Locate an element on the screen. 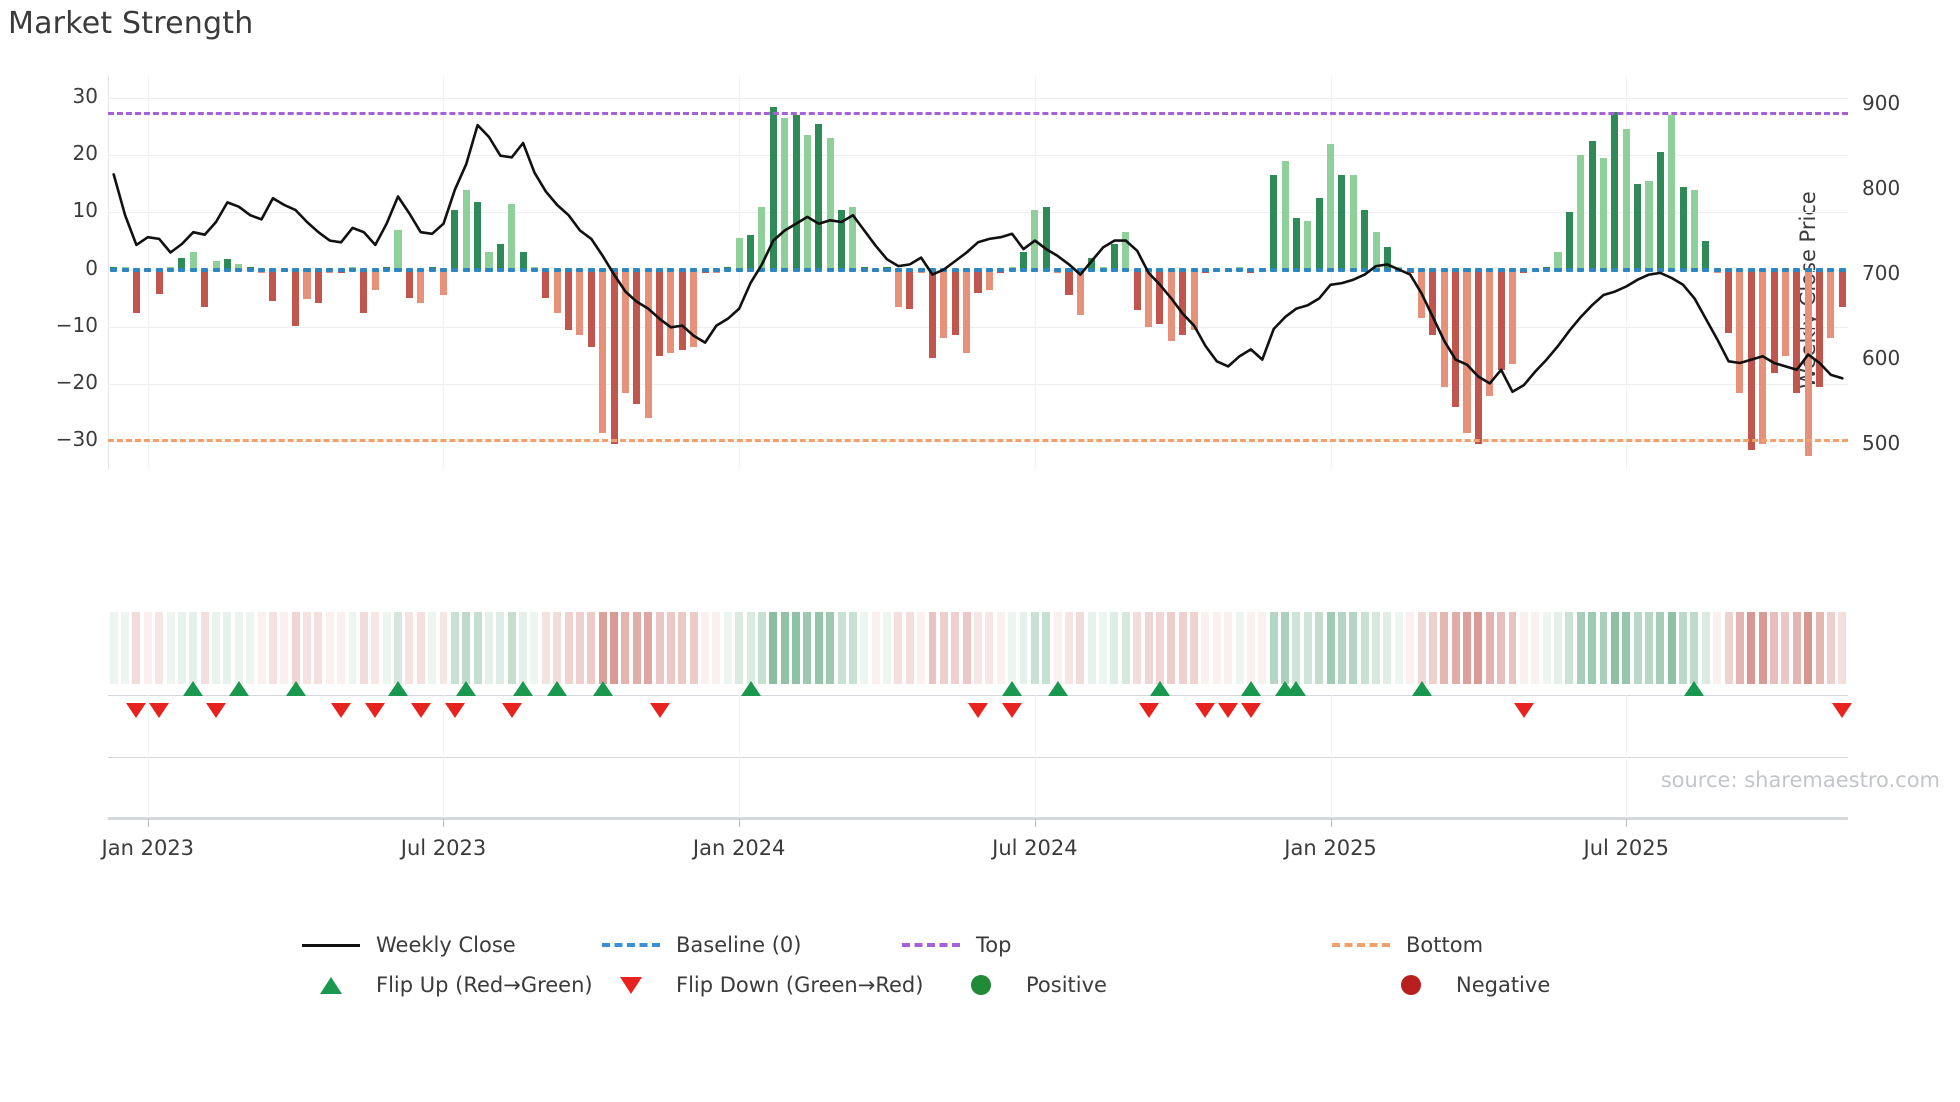 This screenshot has width=1960, height=1102. legend-item-bottom: Bottom is located at coordinates (1406, 945).